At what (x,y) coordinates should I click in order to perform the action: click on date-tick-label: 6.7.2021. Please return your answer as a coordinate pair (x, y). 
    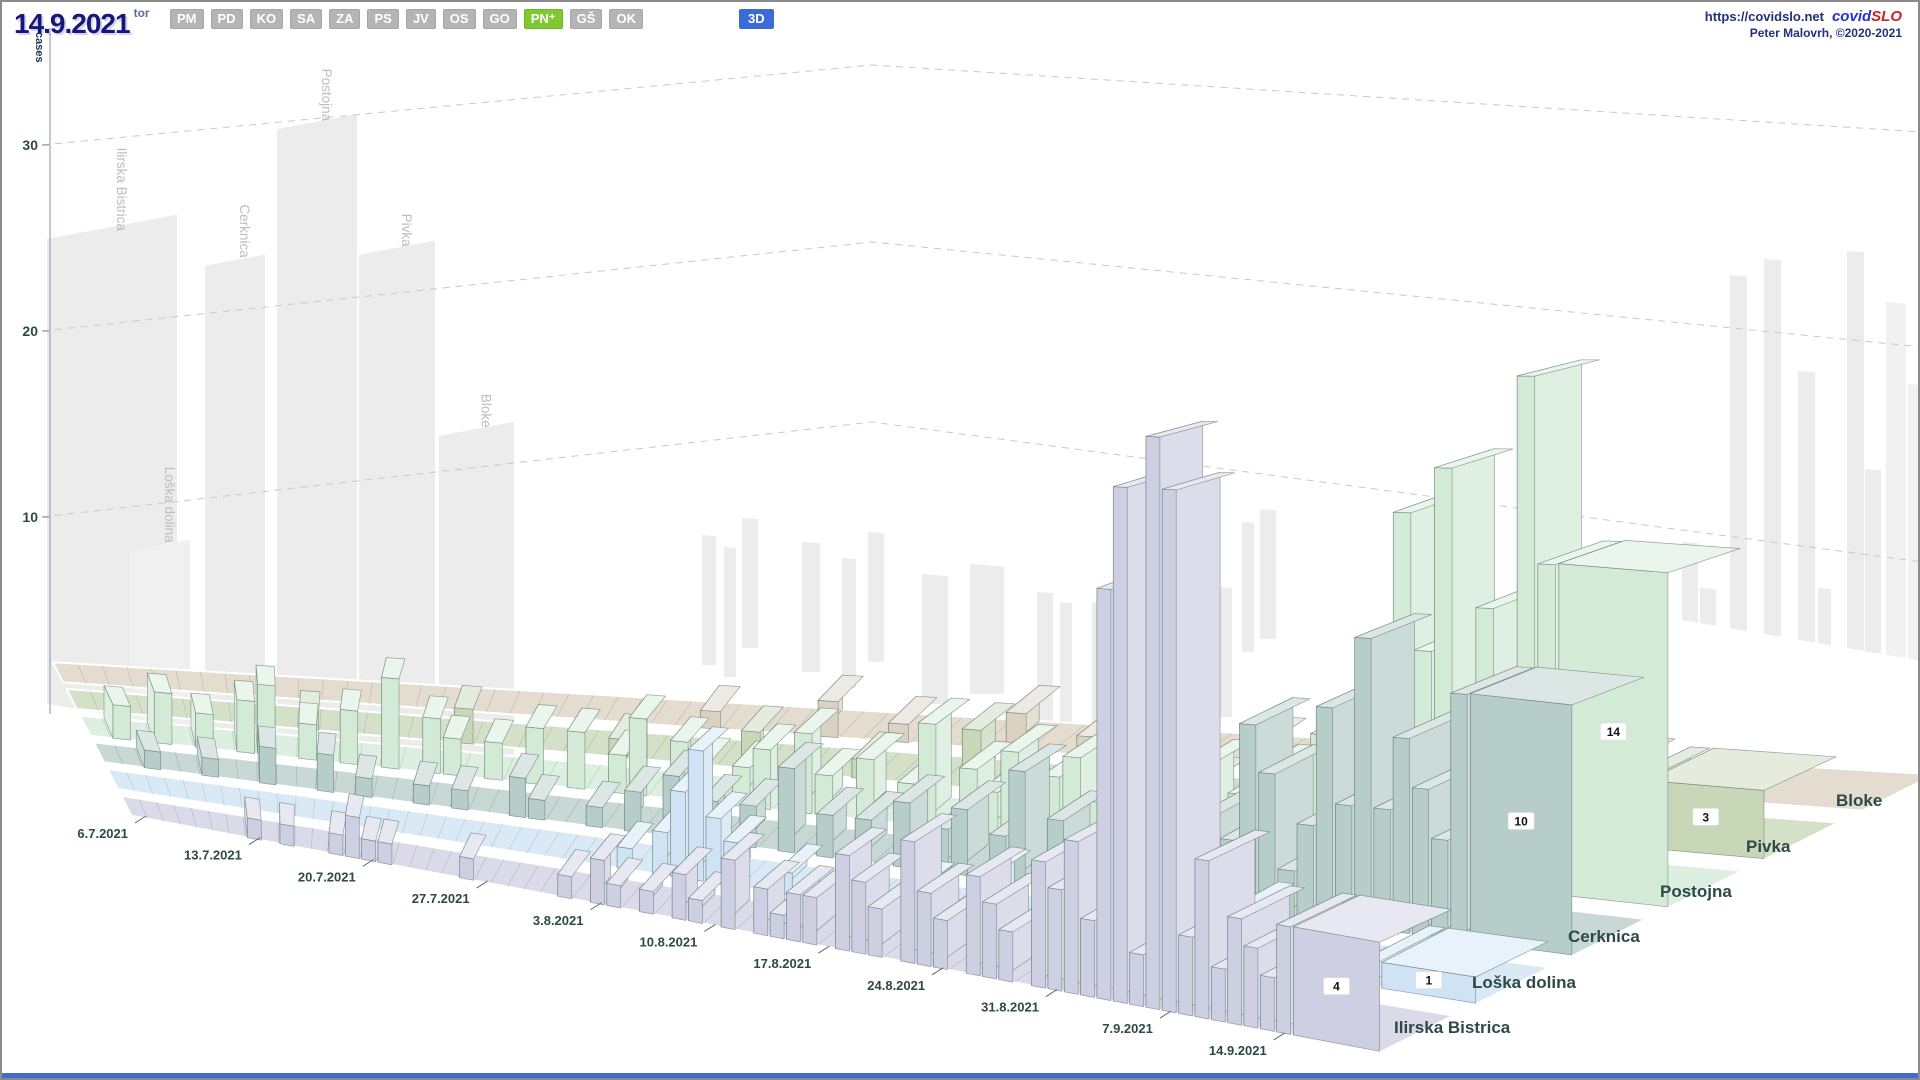
    Looking at the image, I should click on (102, 833).